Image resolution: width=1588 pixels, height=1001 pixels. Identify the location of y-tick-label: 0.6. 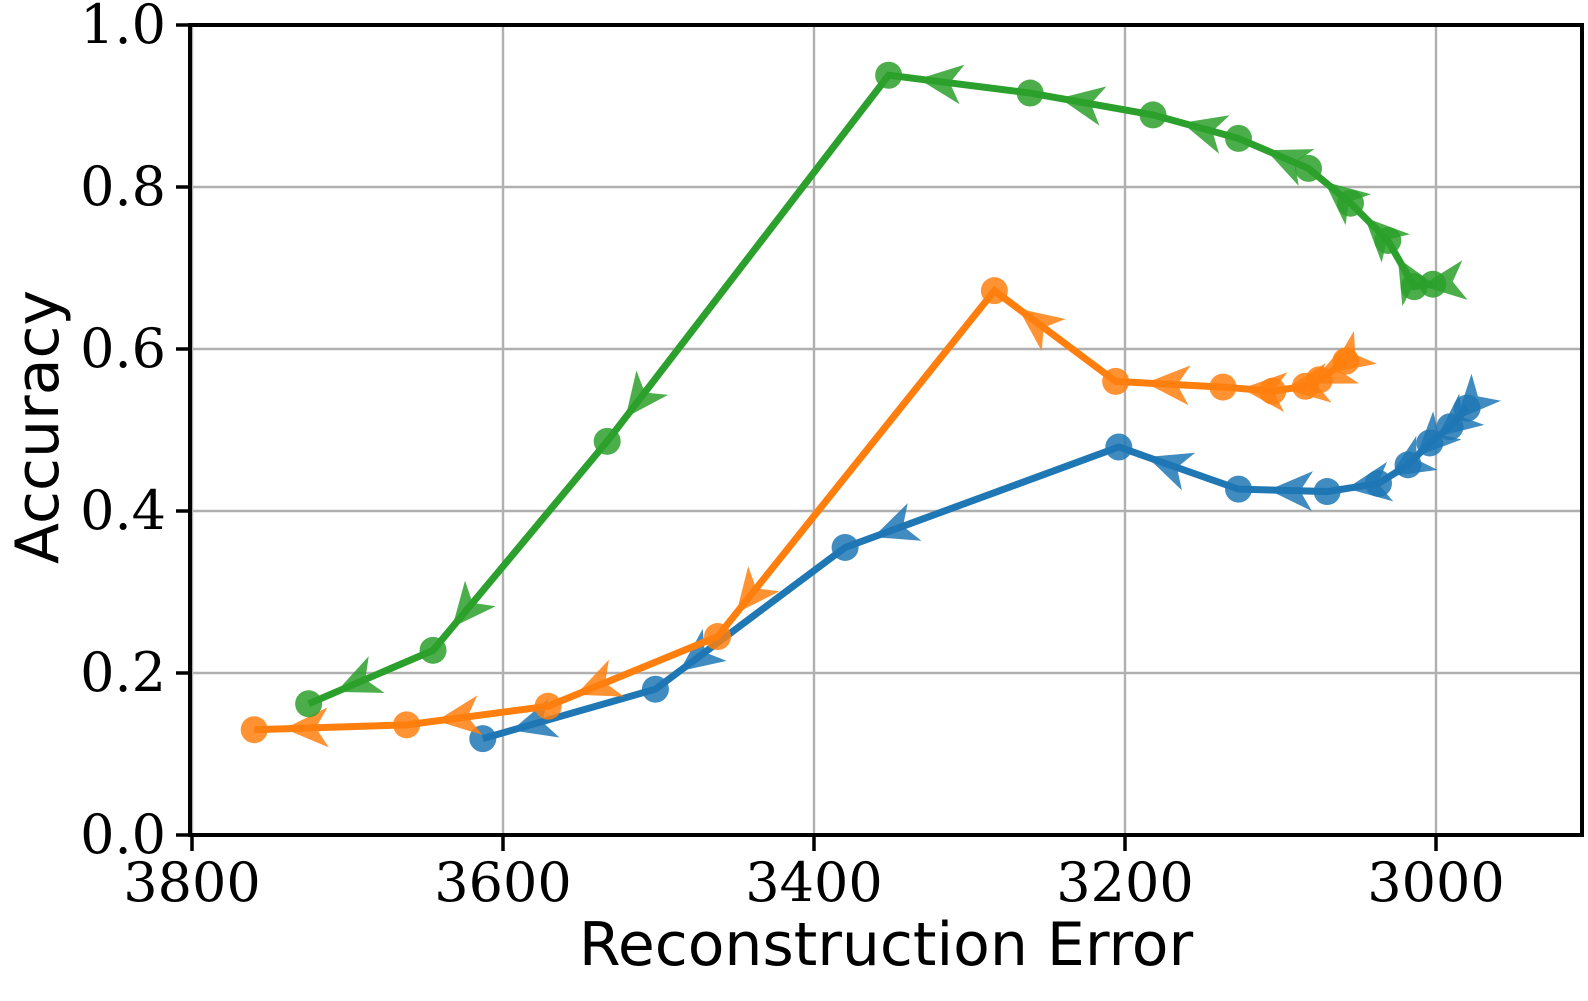
(123, 348).